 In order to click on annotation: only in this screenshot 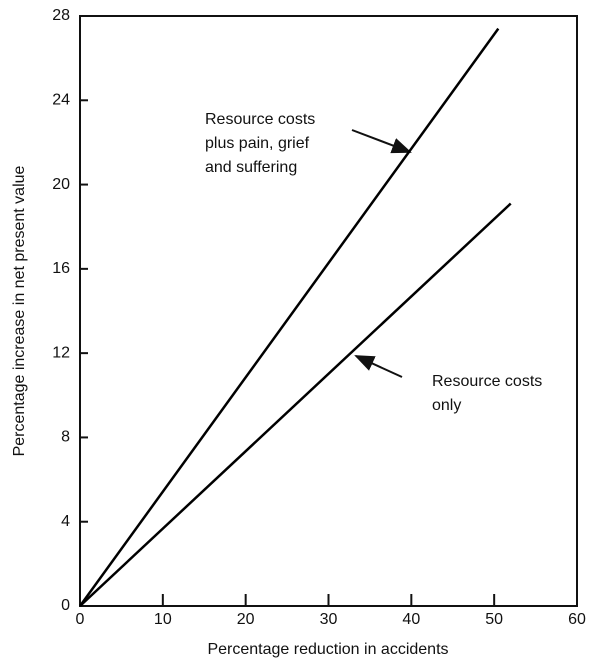, I will do `click(446, 405)`.